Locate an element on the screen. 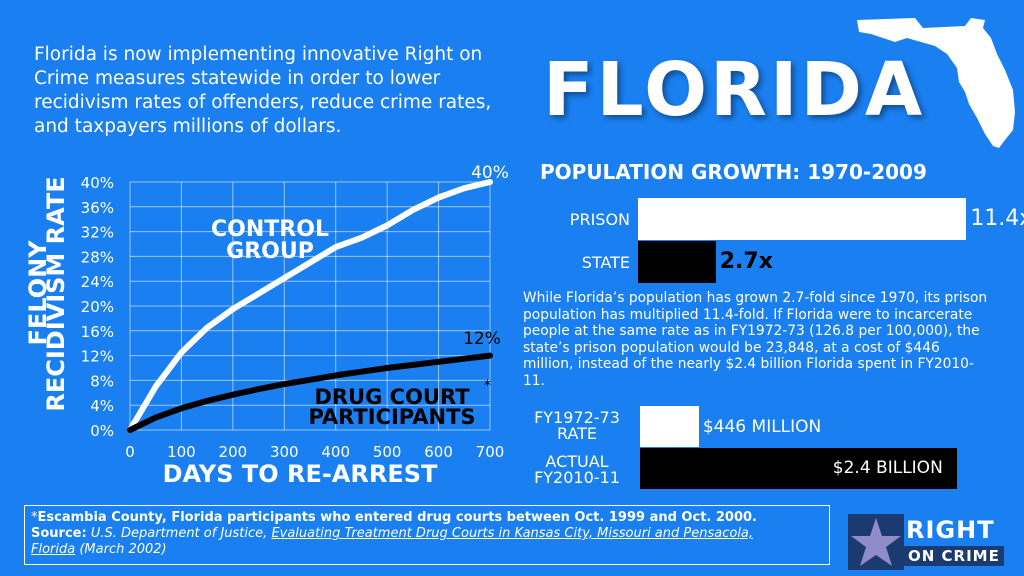 Image resolution: width=1024 pixels, height=576 pixels. bar-actual is located at coordinates (798, 468).